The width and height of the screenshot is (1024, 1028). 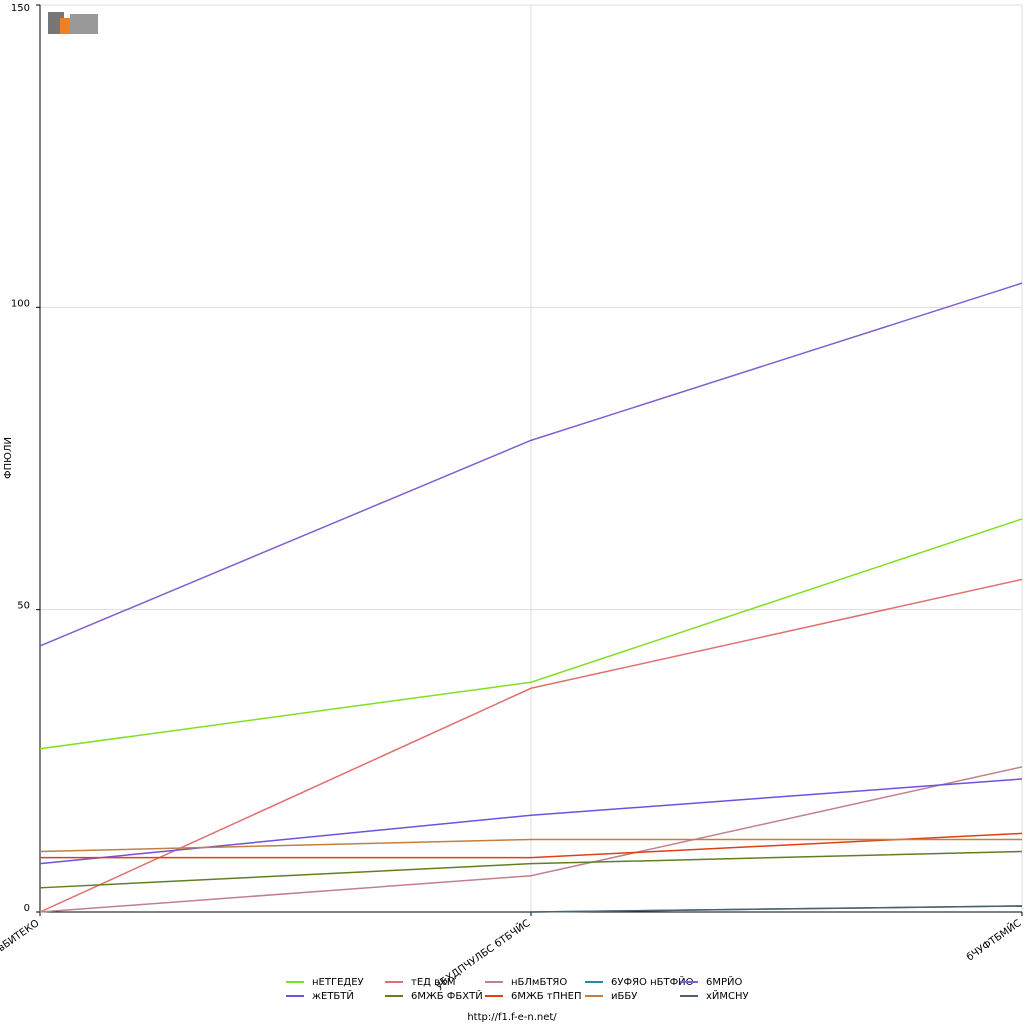 What do you see at coordinates (512, 1017) in the screenshot?
I see `footer: http://f1.f-e-n.net/` at bounding box center [512, 1017].